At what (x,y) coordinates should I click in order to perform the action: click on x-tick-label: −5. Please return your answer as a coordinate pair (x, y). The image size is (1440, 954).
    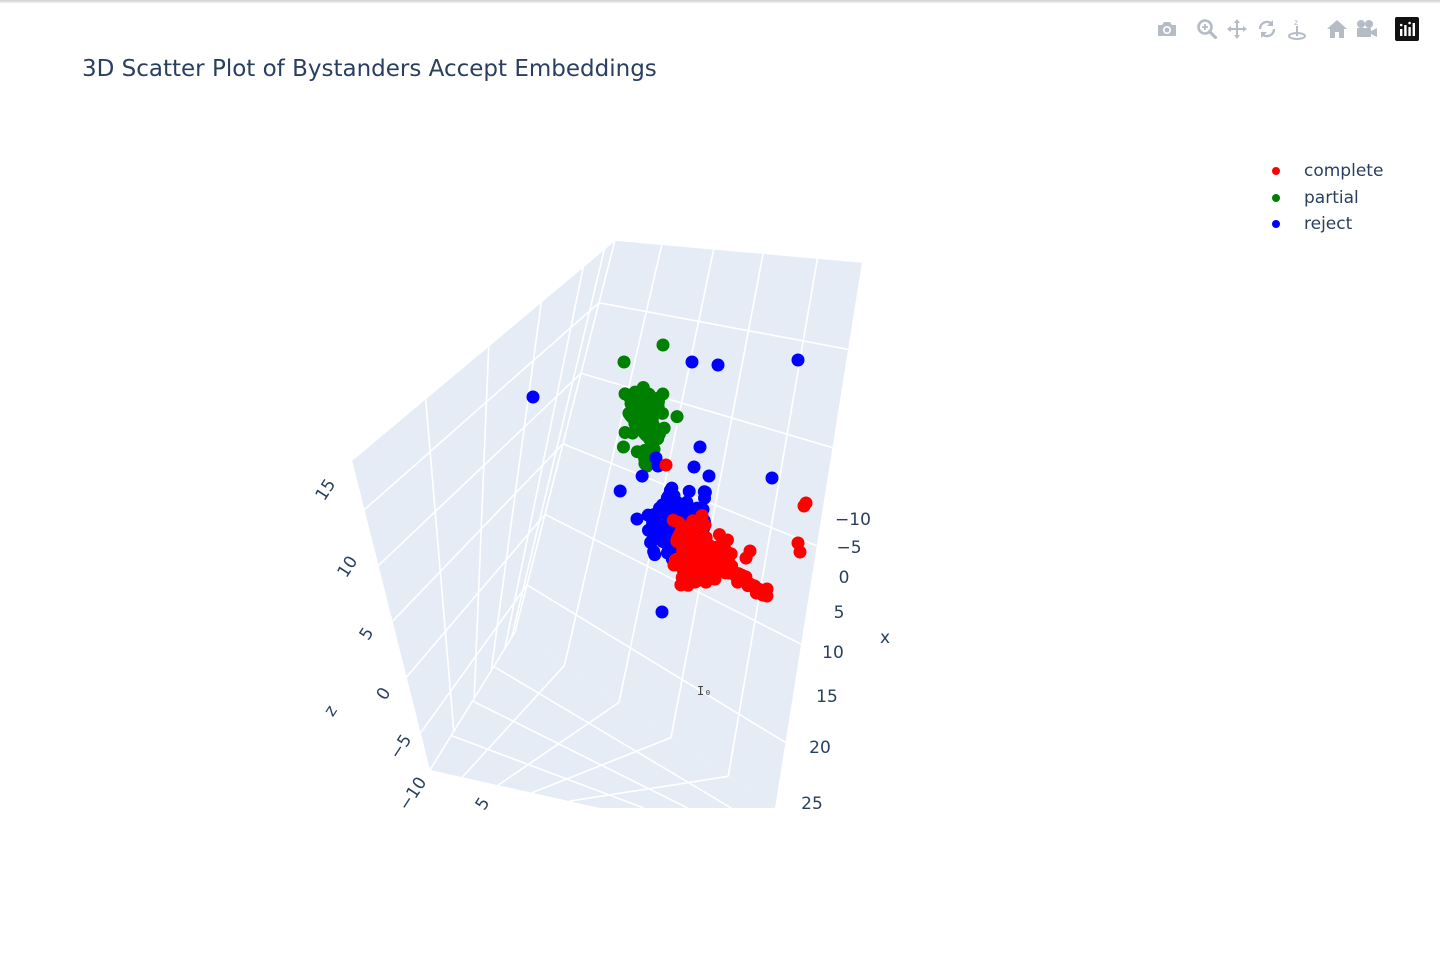
    Looking at the image, I should click on (848, 548).